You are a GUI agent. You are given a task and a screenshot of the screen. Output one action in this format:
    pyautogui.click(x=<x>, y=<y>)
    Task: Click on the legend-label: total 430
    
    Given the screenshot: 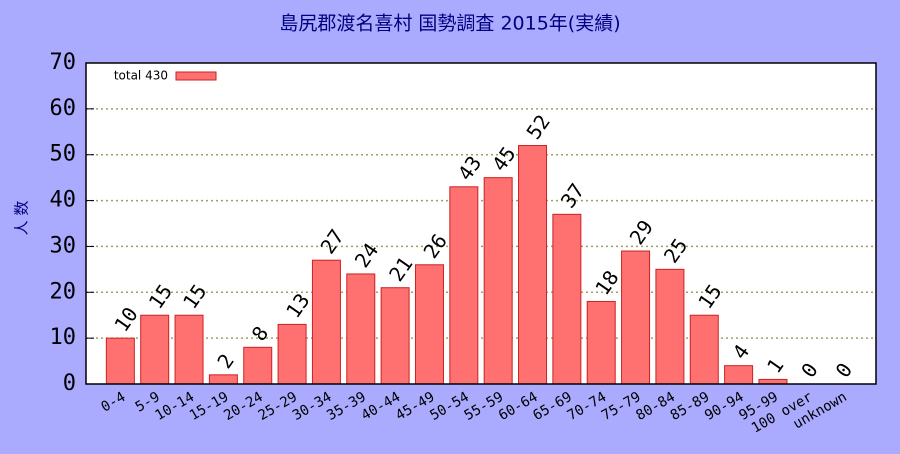 What is the action you would take?
    pyautogui.click(x=141, y=76)
    